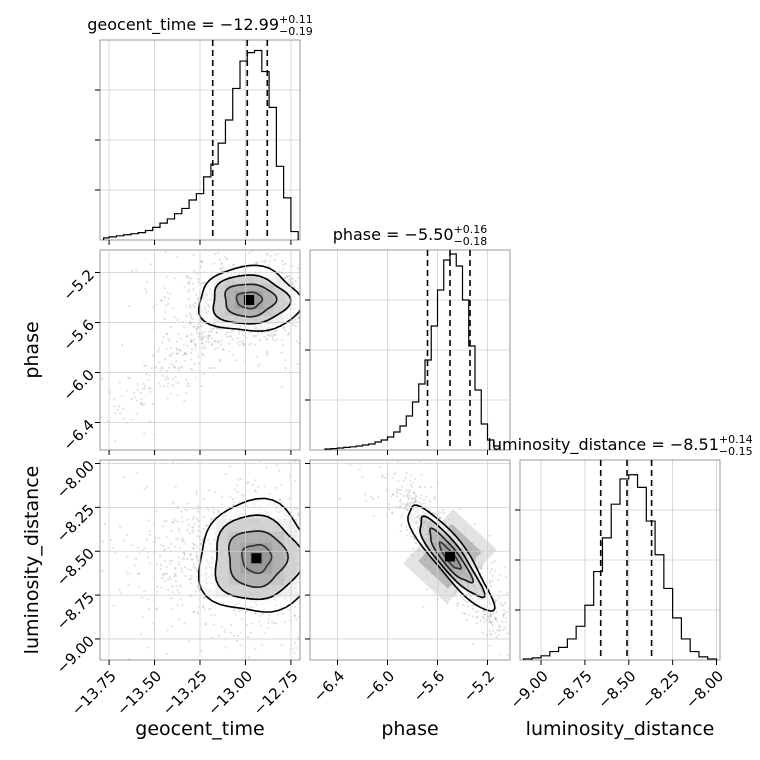  I want to click on ytick-label-luminosity-distance-4: −8.00, so click(75, 479).